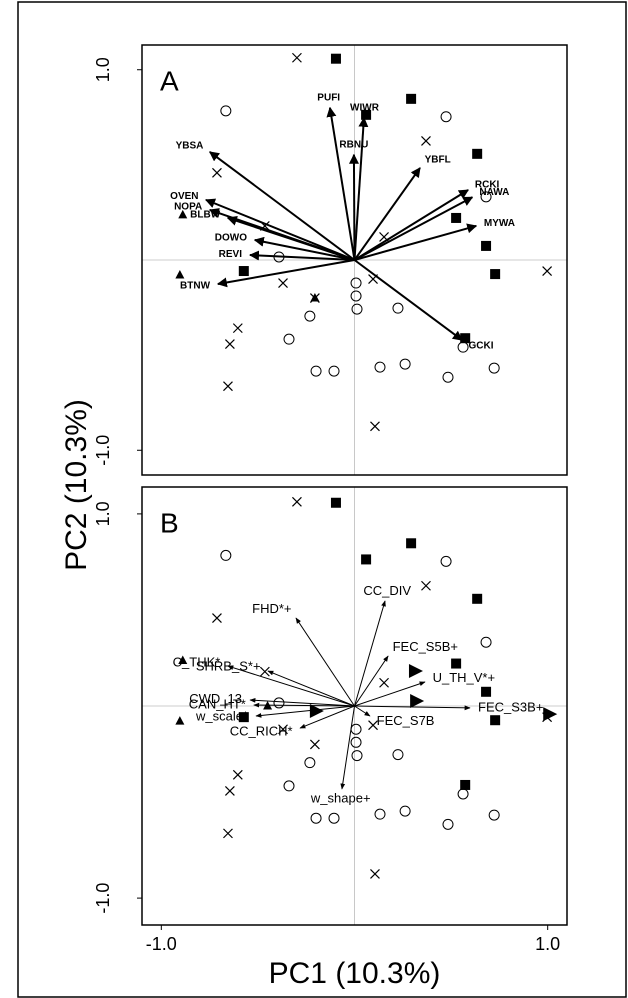 This screenshot has height=998, width=628. I want to click on arrow-label: PUFI, so click(328, 98).